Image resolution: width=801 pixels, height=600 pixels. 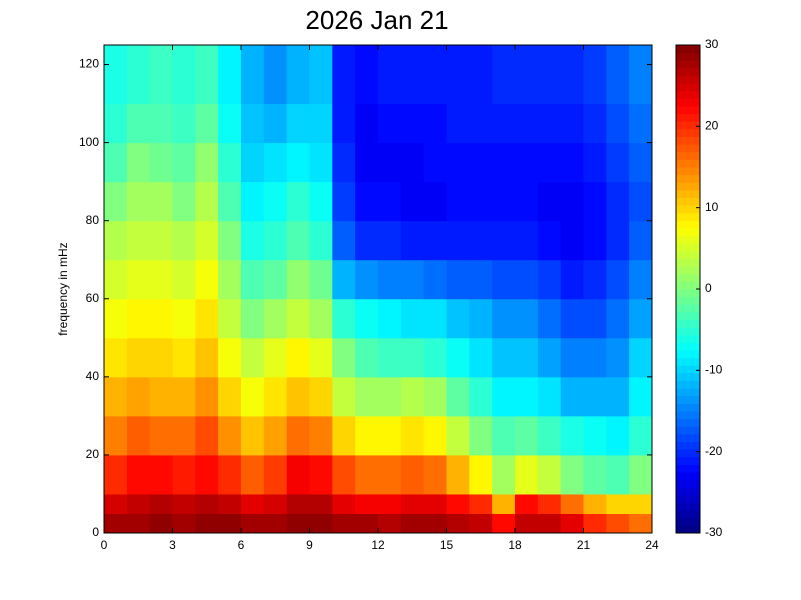 What do you see at coordinates (712, 207) in the screenshot?
I see `colorbar-tick-label: 10` at bounding box center [712, 207].